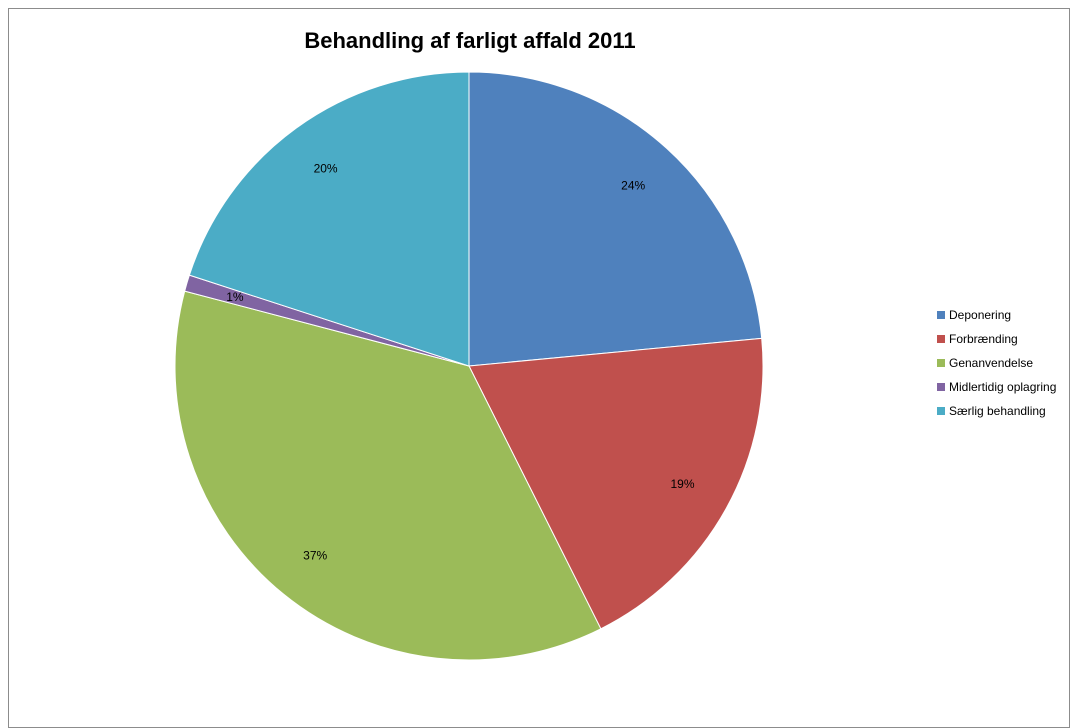  What do you see at coordinates (616, 483) in the screenshot?
I see `pie-slice-forbrænding` at bounding box center [616, 483].